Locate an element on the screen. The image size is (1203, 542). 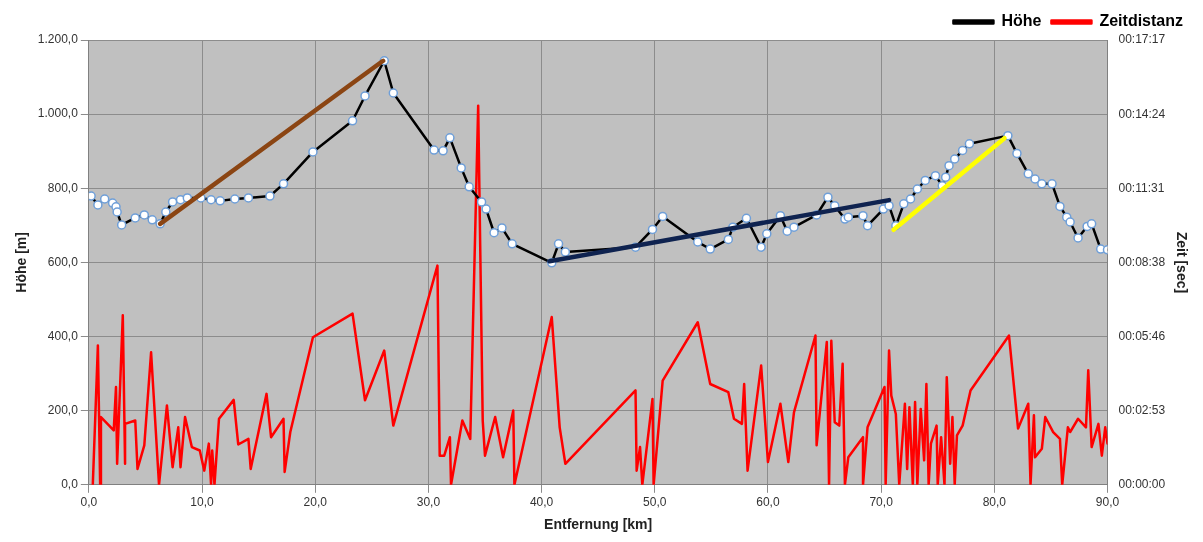
x-tick-label: 80,0 is located at coordinates (994, 502).